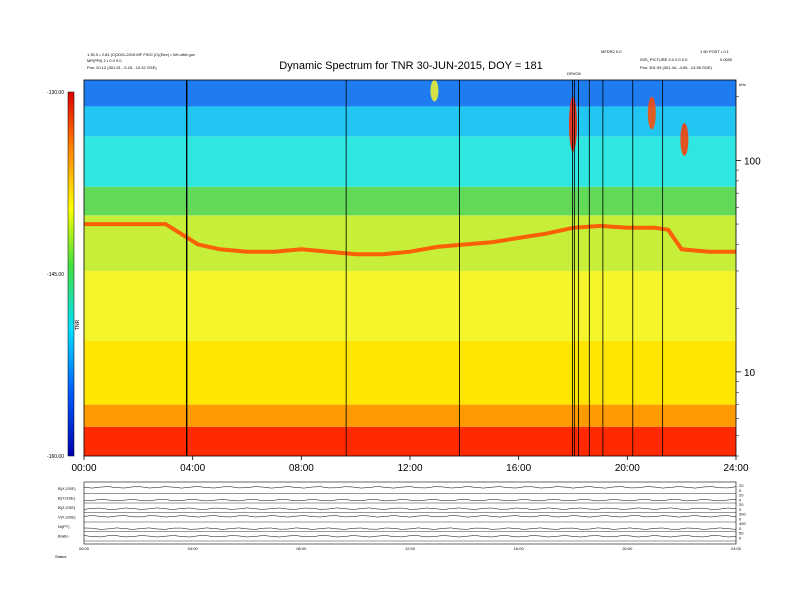 This screenshot has width=792, height=612. I want to click on lower-x-tick-1: 04:00, so click(193, 548).